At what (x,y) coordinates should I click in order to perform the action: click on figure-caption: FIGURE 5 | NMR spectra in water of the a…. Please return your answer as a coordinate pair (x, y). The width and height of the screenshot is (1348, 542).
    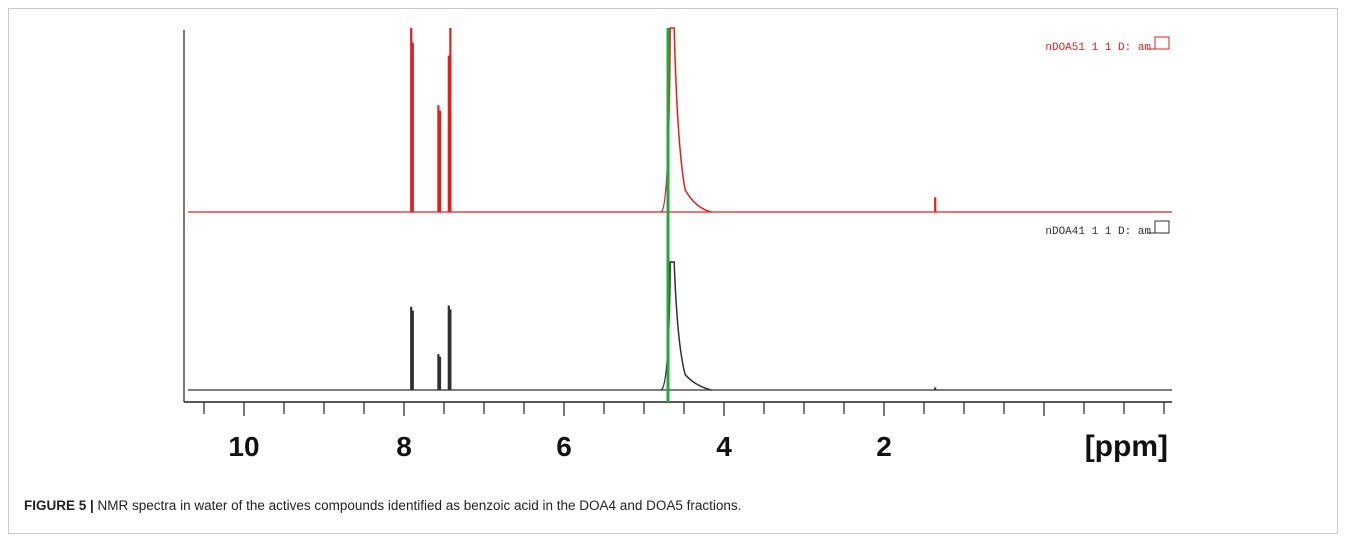
    Looking at the image, I should click on (382, 505).